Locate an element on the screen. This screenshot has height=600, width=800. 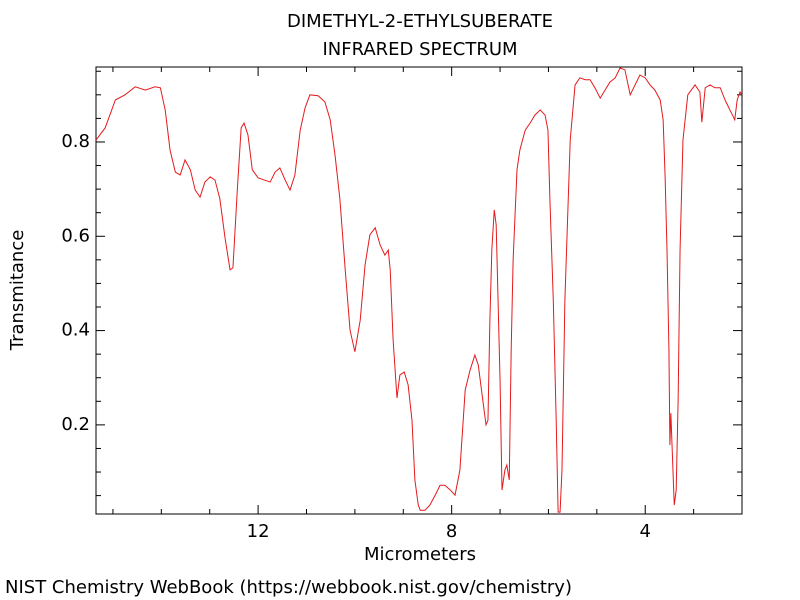
y-axis-label: Transmitance is located at coordinates (17, 291).